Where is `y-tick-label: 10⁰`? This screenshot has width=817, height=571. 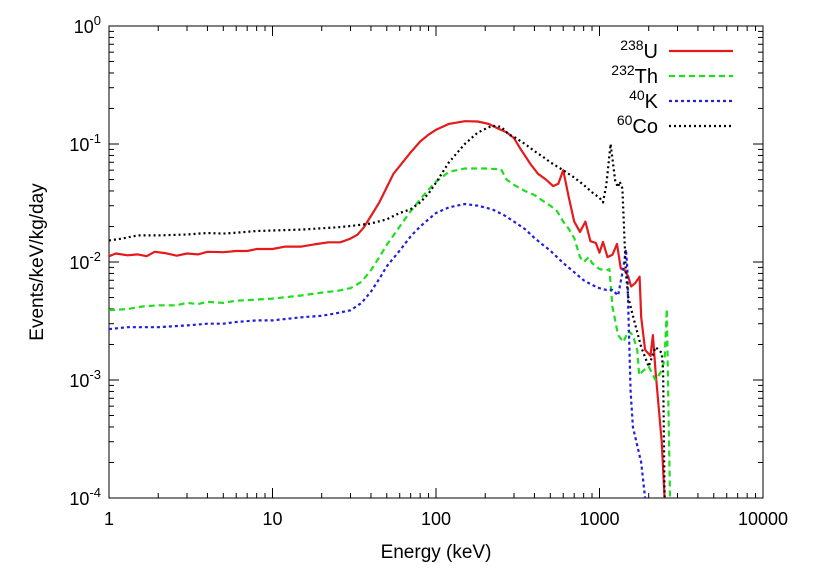 y-tick-label: 10⁰ is located at coordinates (87, 25).